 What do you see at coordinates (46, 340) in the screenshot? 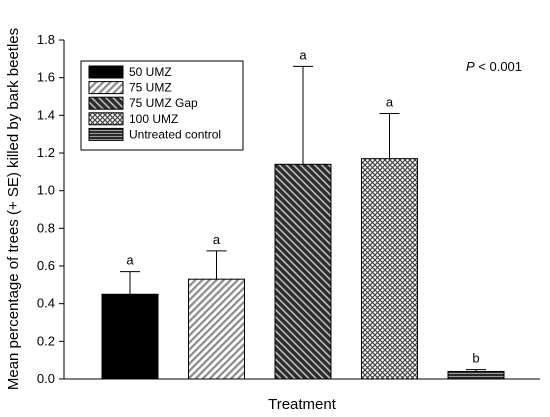
I see `y-tick-label: 0.2` at bounding box center [46, 340].